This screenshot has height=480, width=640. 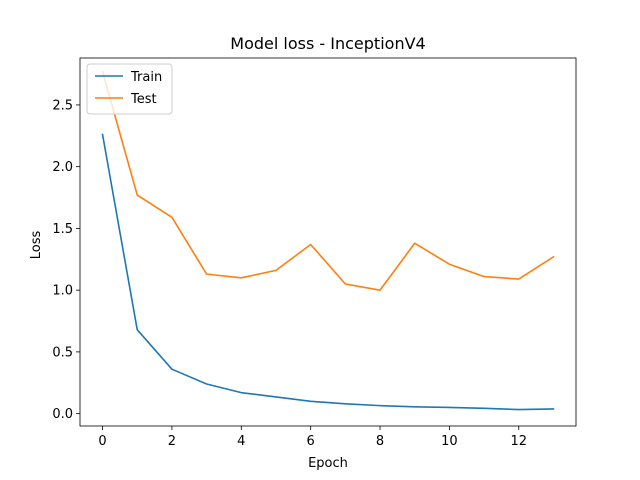 What do you see at coordinates (129, 89) in the screenshot?
I see `legend: Train Test` at bounding box center [129, 89].